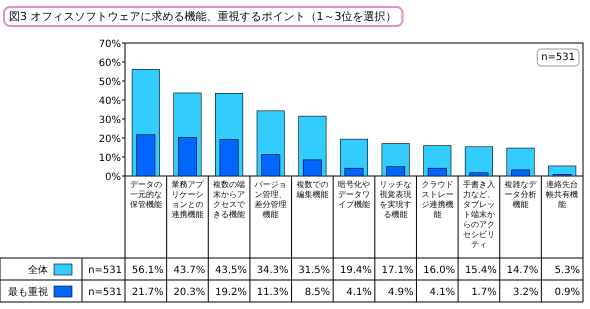 Image resolution: width=590 pixels, height=309 pixels. What do you see at coordinates (521, 194) in the screenshot?
I see `x-tick-label: 複雑なデータ分析機能` at bounding box center [521, 194].